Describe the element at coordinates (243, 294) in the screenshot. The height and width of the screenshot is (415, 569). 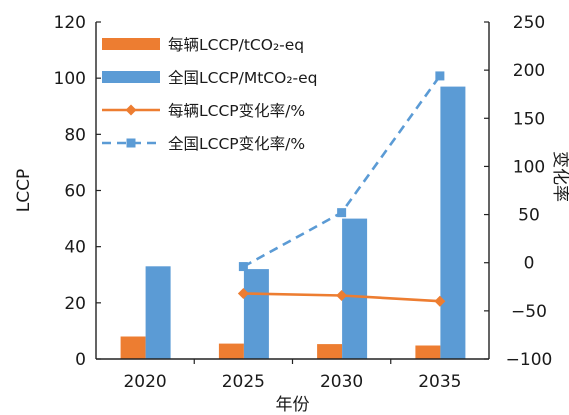
I see `point-per-vehicle-rate-2025` at that location.